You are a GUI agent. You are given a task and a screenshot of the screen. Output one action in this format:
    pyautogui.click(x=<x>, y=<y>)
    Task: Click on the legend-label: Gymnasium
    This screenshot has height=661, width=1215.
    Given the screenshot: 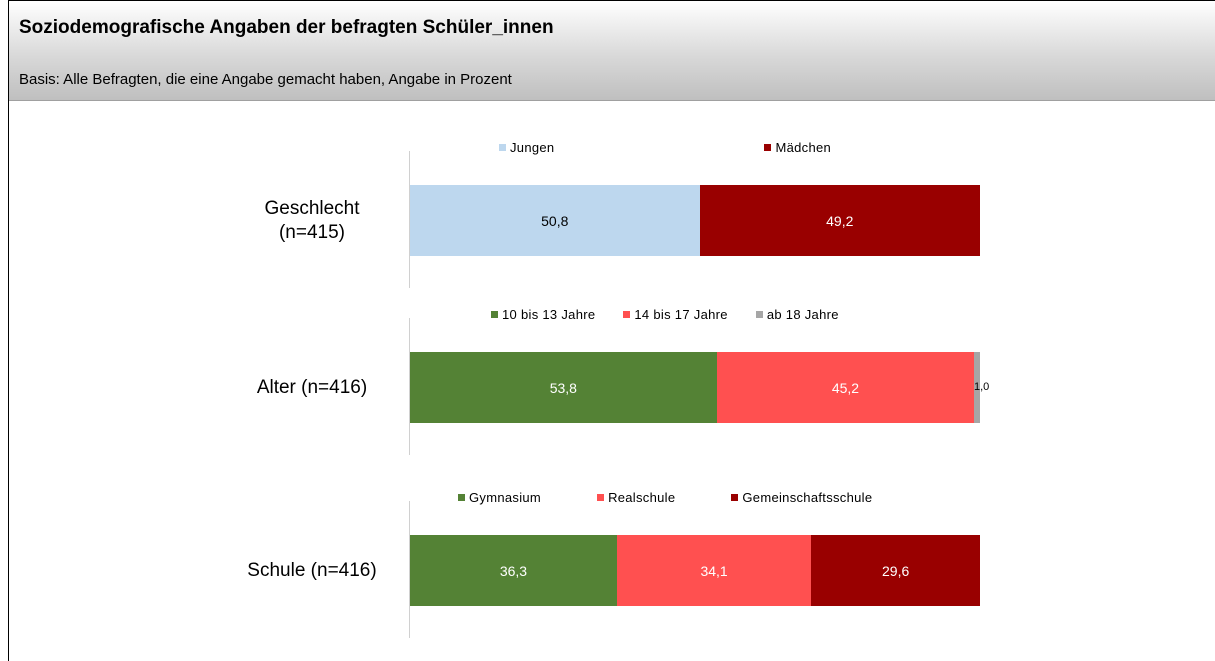 What is the action you would take?
    pyautogui.click(x=505, y=497)
    